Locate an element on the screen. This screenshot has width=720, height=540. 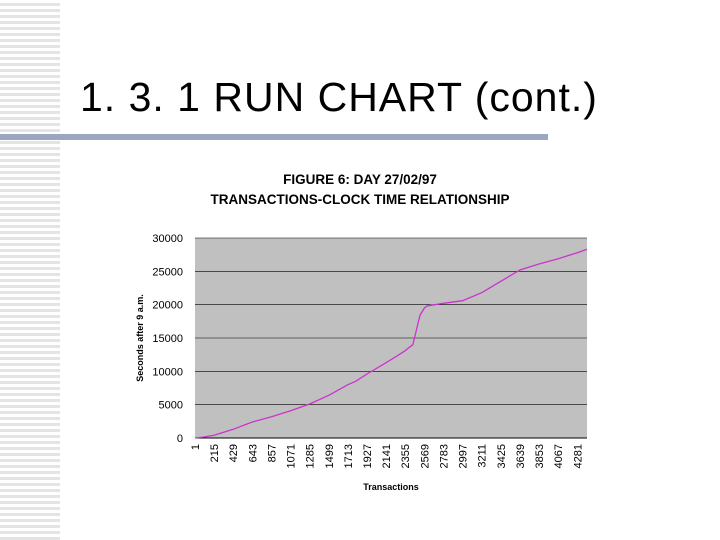
y-tick-label: 0 is located at coordinates (180, 439).